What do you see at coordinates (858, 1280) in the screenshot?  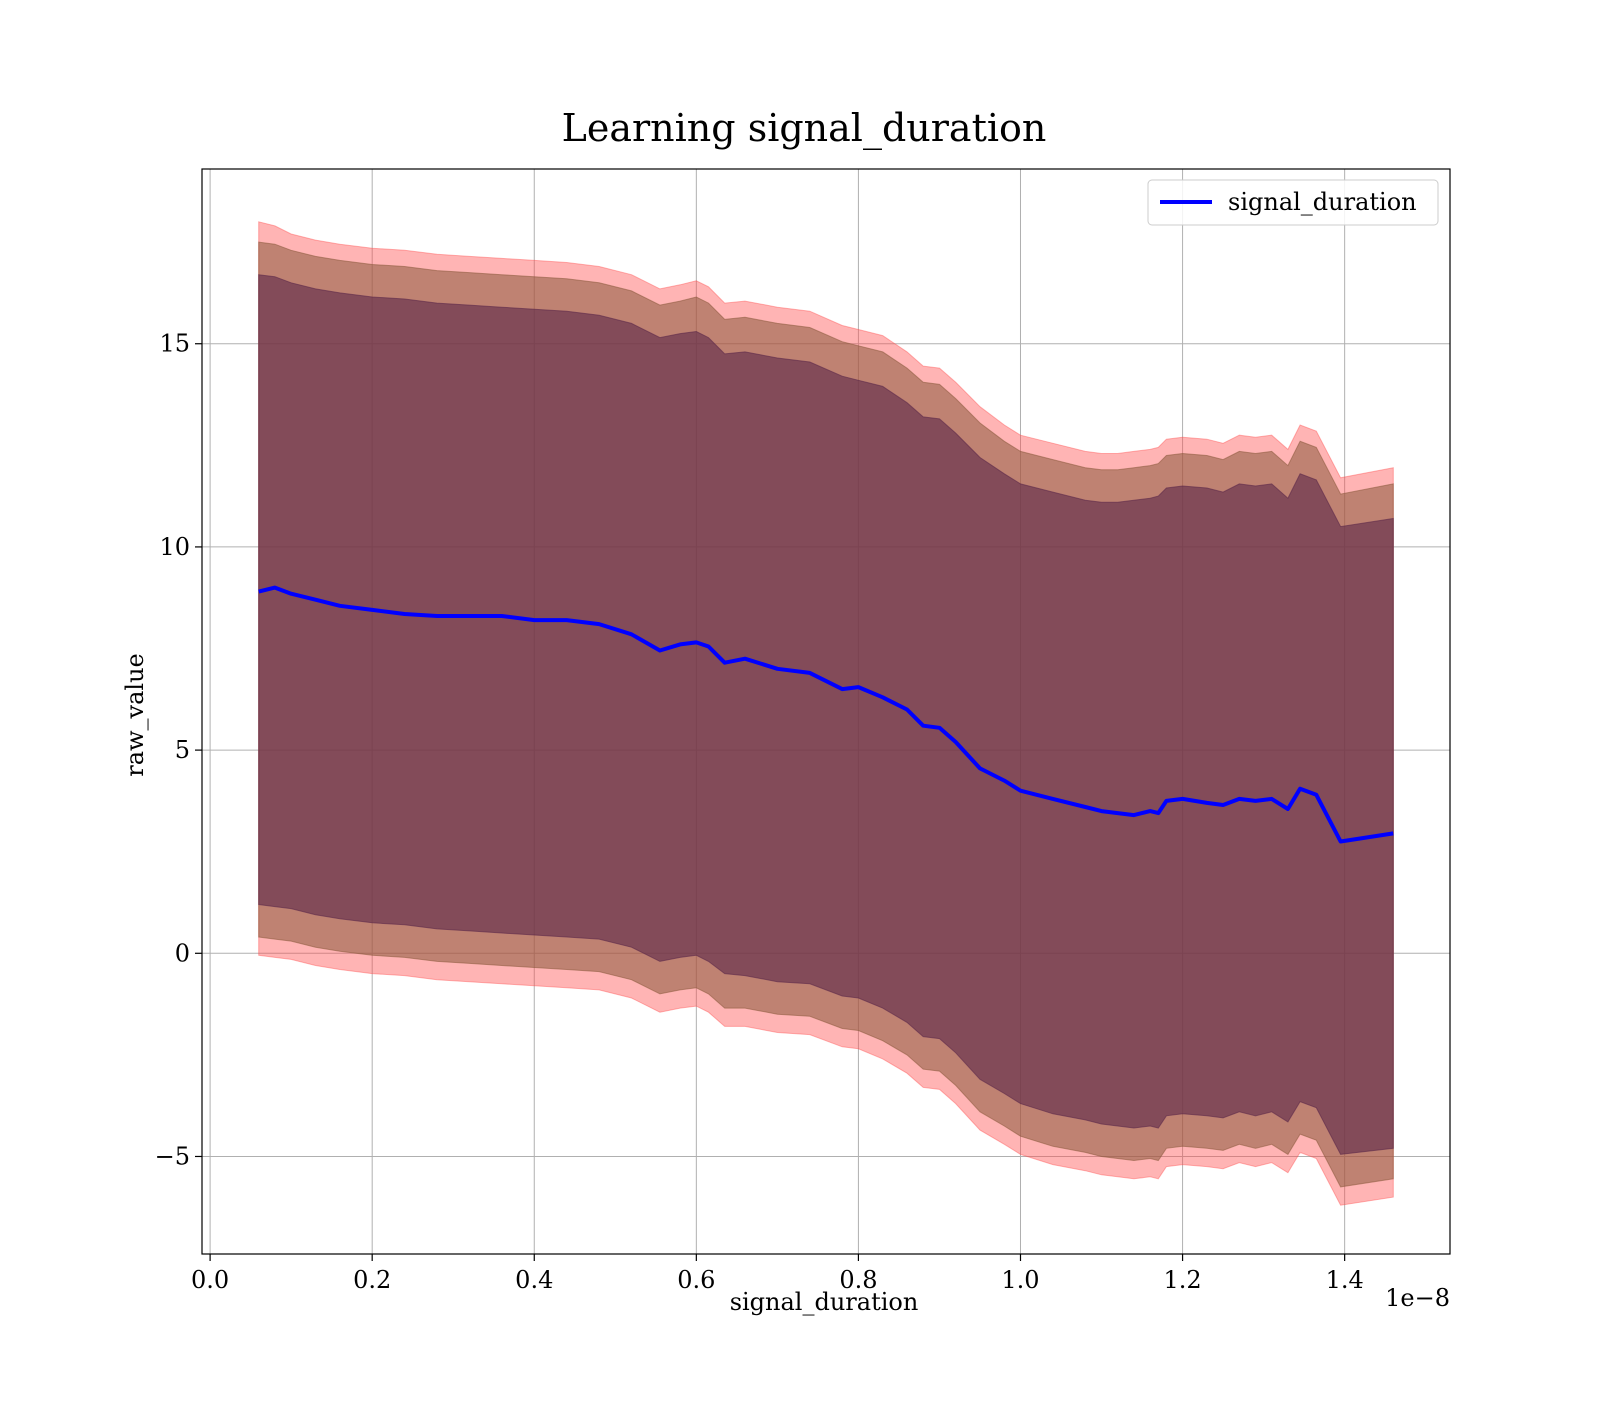 I see `x-tick-label: 0.8` at bounding box center [858, 1280].